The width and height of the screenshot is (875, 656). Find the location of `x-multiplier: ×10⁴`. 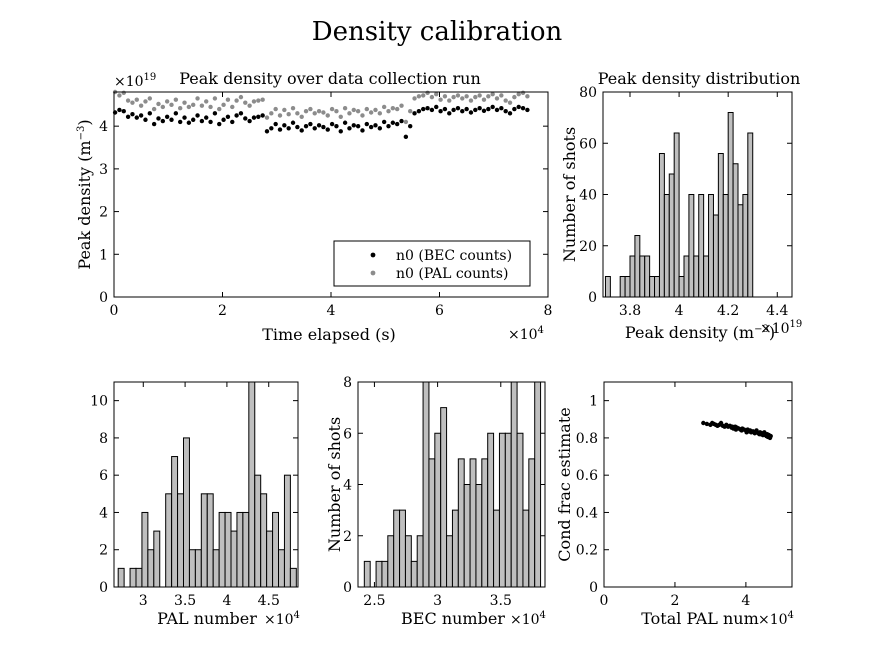

x-multiplier: ×10⁴ is located at coordinates (282, 619).